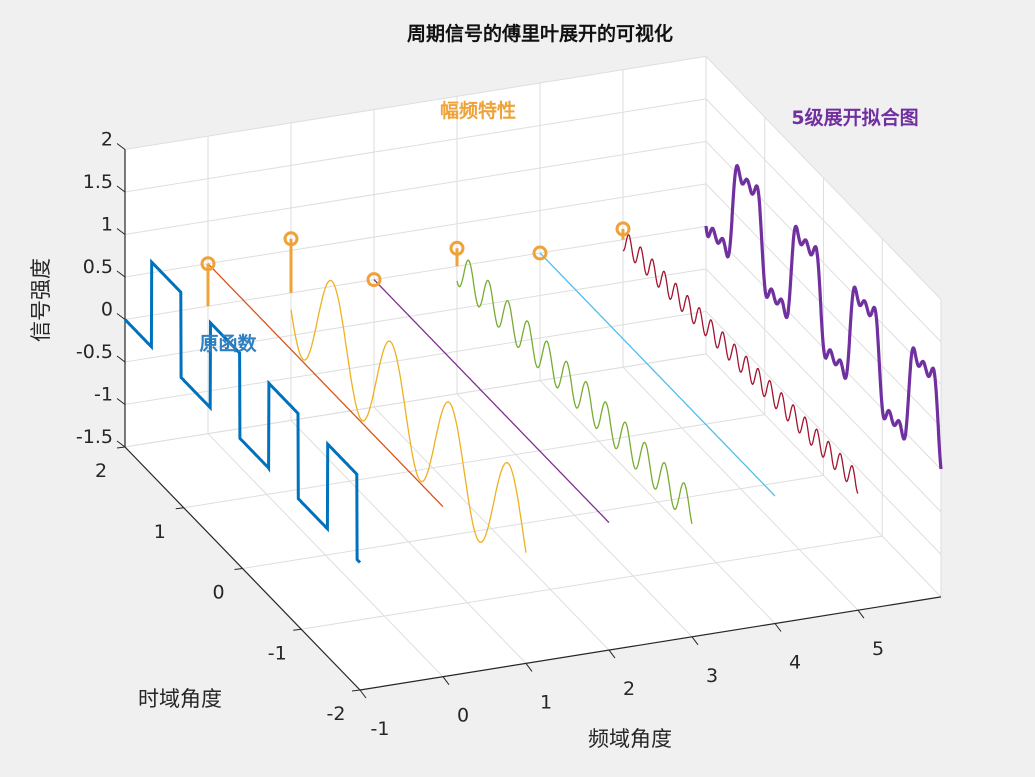 The height and width of the screenshot is (777, 1035). Describe the element at coordinates (94, 437) in the screenshot. I see `z-tick-label: -1.5` at that location.